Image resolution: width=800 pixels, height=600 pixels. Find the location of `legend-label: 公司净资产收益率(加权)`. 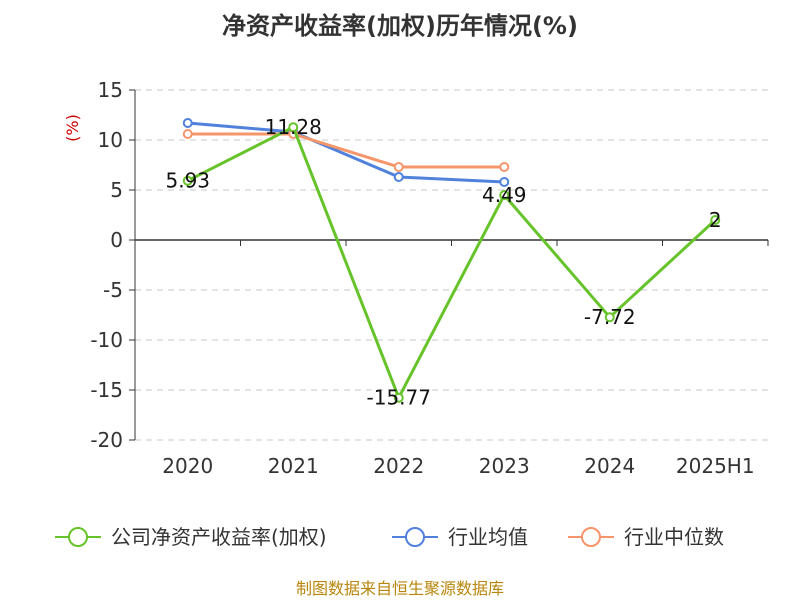

legend-label: 公司净资产收益率(加权) is located at coordinates (219, 537).